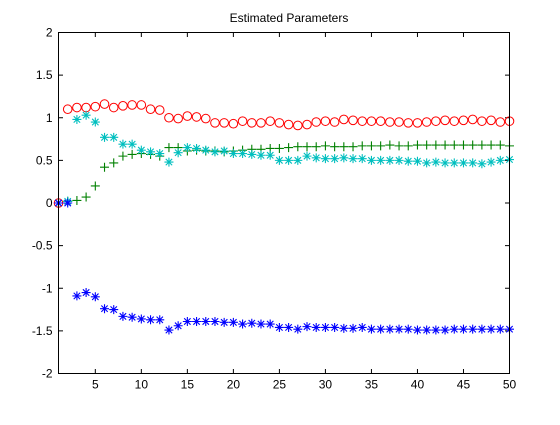  I want to click on x-tick-label: 50, so click(510, 385).